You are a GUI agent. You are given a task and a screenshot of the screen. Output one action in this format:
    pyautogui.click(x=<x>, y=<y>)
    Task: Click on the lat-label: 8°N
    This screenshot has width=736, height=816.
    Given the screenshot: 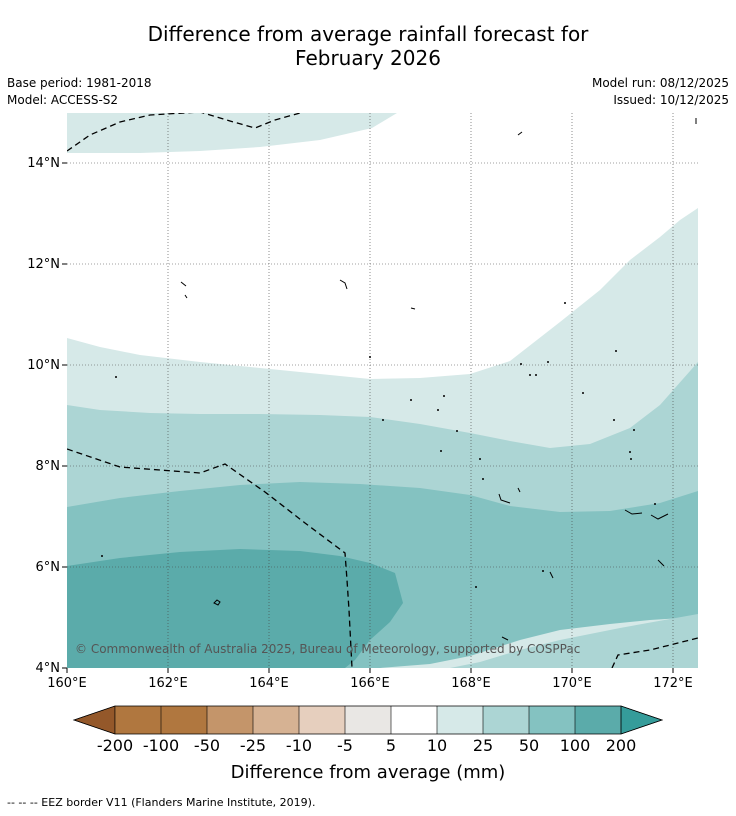 What is the action you would take?
    pyautogui.click(x=48, y=466)
    